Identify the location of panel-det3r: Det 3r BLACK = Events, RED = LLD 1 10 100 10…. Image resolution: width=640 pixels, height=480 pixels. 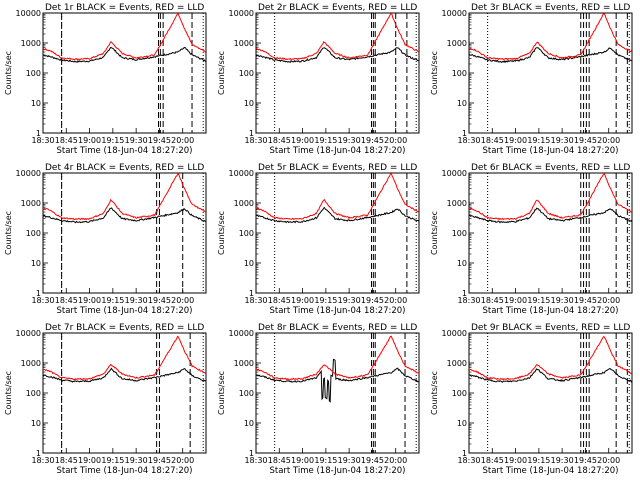
(531, 79).